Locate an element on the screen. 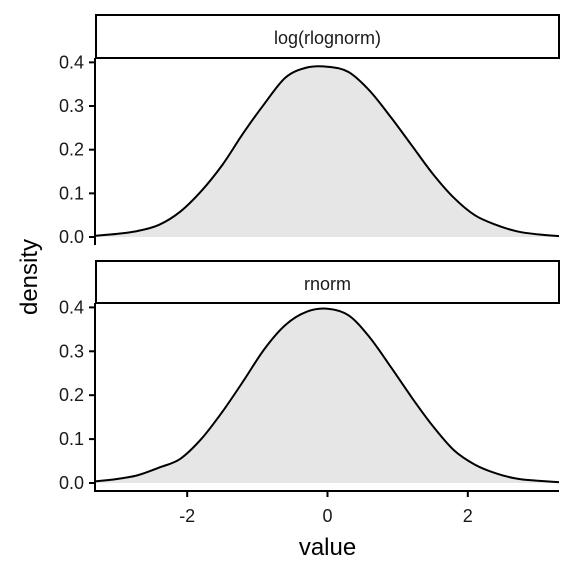  y-axis-title: density is located at coordinates (29, 277).